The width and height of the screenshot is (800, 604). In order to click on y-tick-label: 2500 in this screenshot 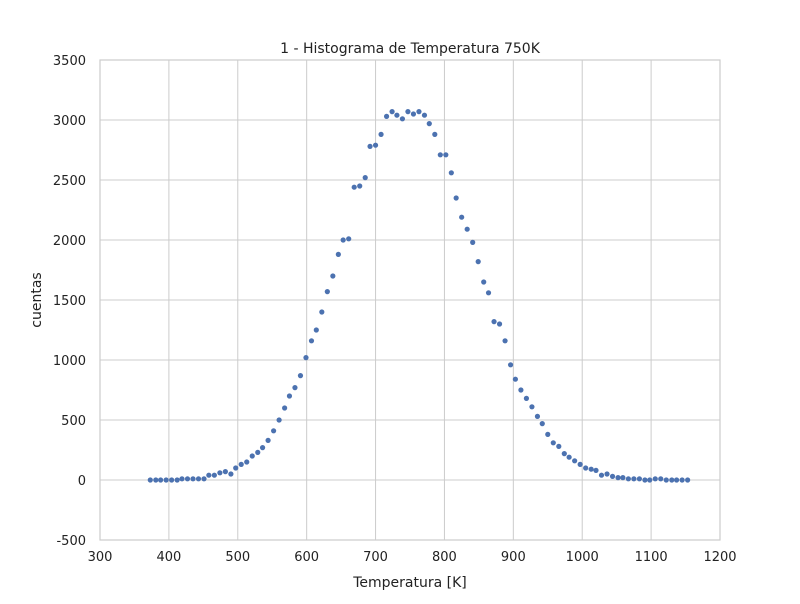, I will do `click(69, 181)`.